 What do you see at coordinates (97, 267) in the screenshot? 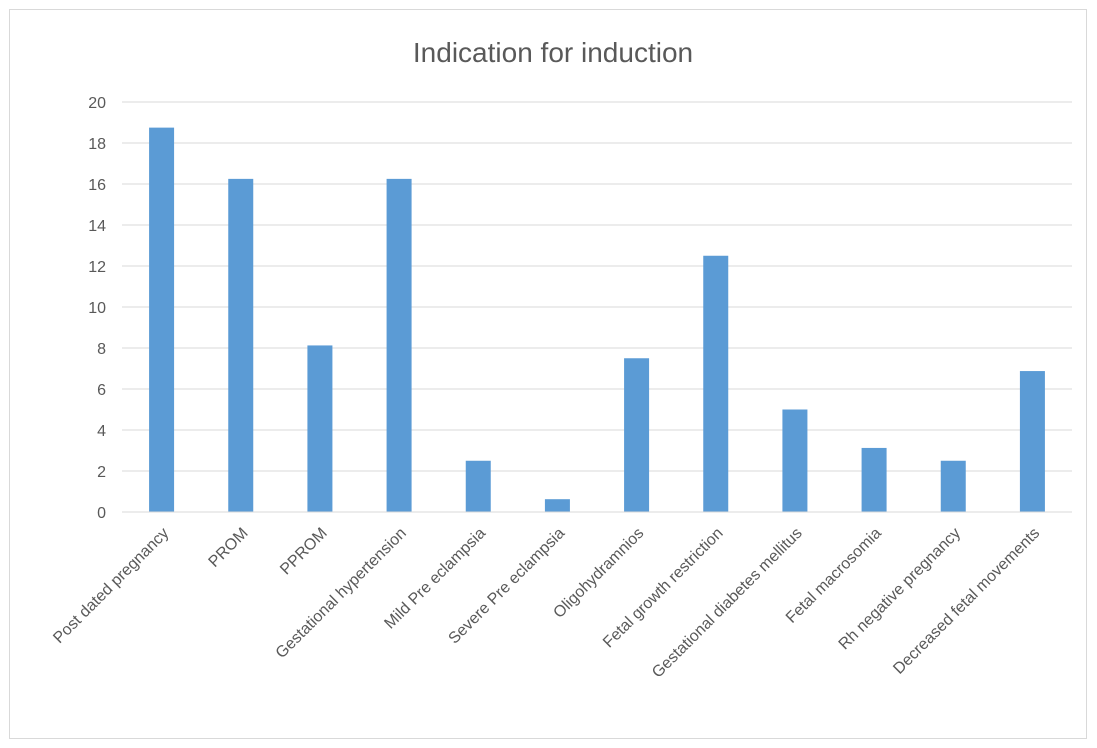
I see `y-tick-label: 12` at bounding box center [97, 267].